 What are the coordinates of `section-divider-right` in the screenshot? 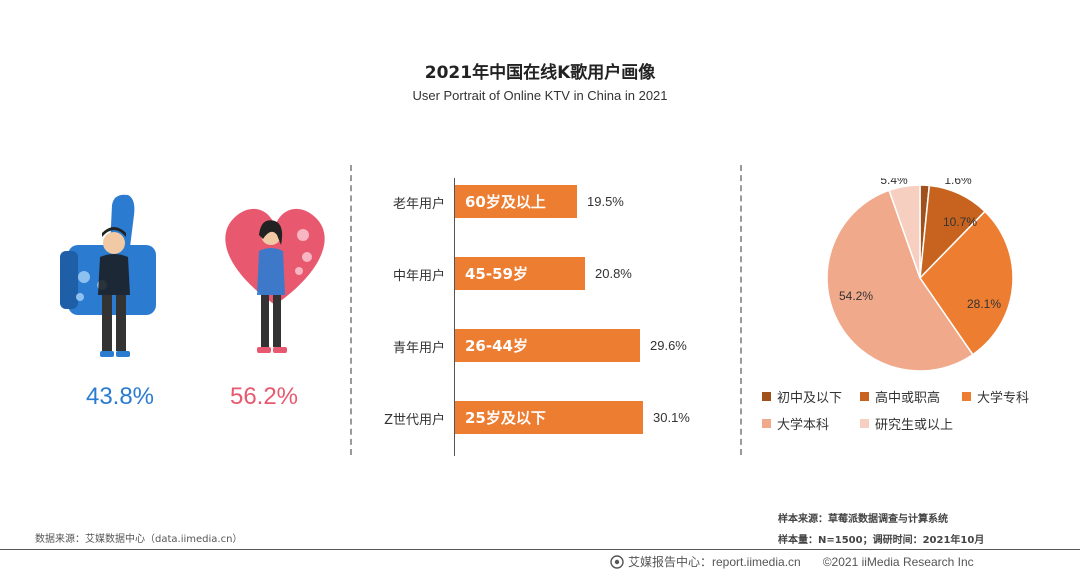 It's located at (741, 310).